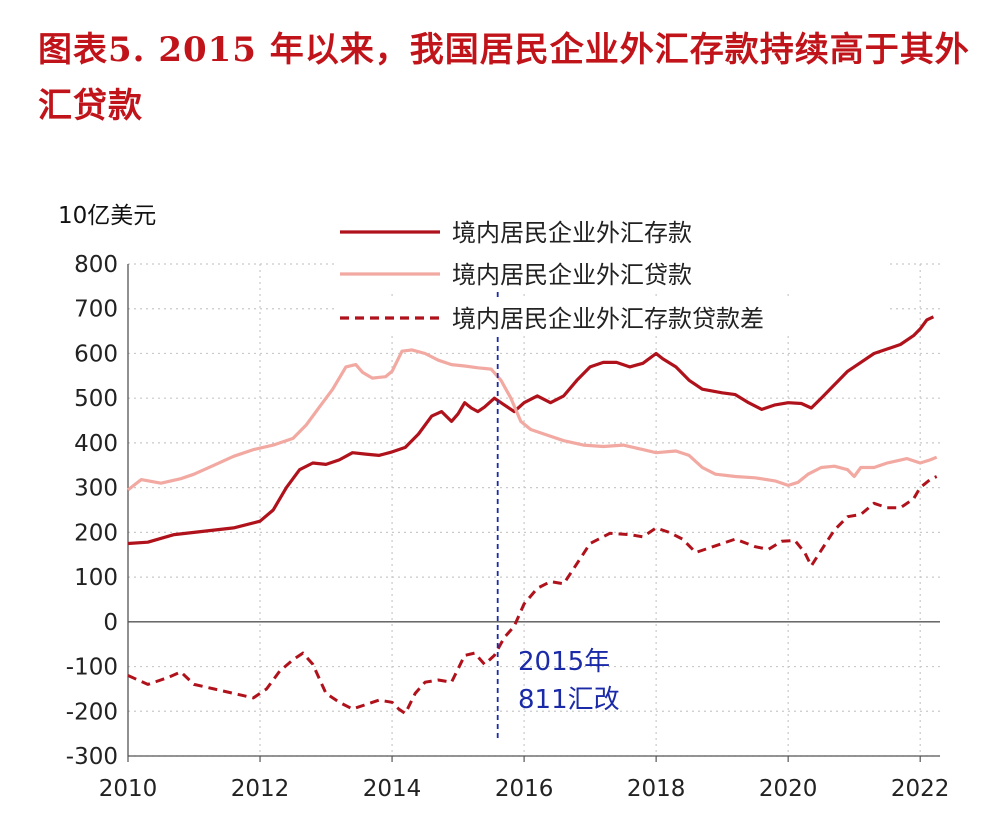 The height and width of the screenshot is (837, 1000). What do you see at coordinates (92, 757) in the screenshot?
I see `y-tick-label: -300` at bounding box center [92, 757].